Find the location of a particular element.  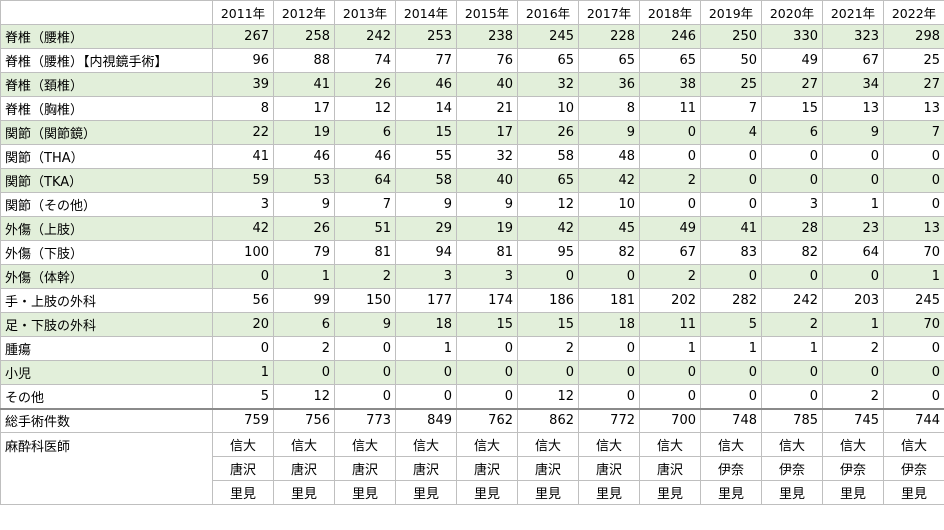

count-cell: 330 is located at coordinates (792, 36).